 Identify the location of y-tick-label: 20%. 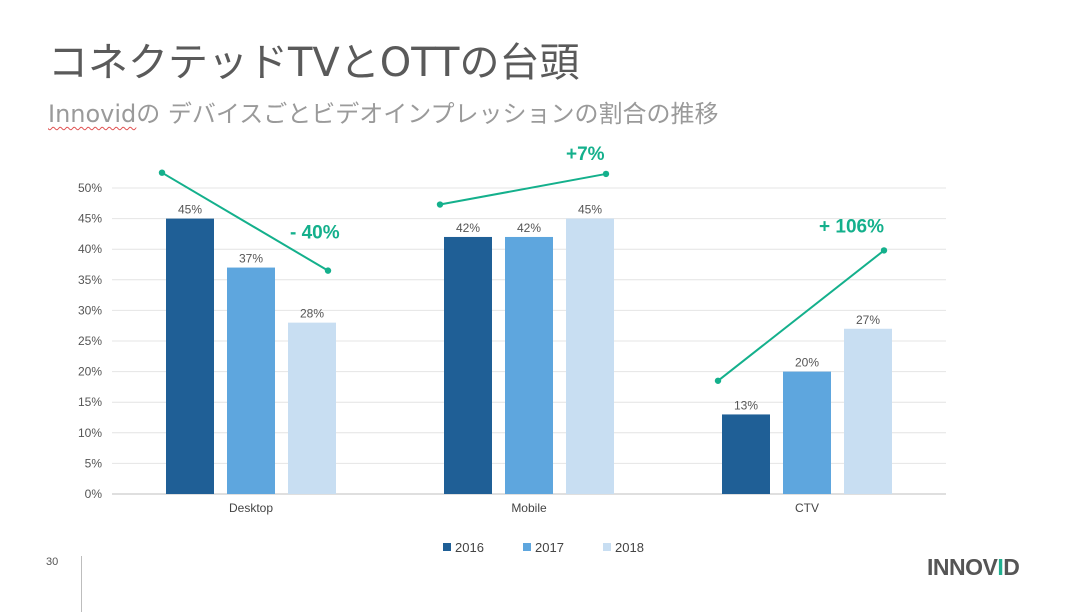
(90, 372).